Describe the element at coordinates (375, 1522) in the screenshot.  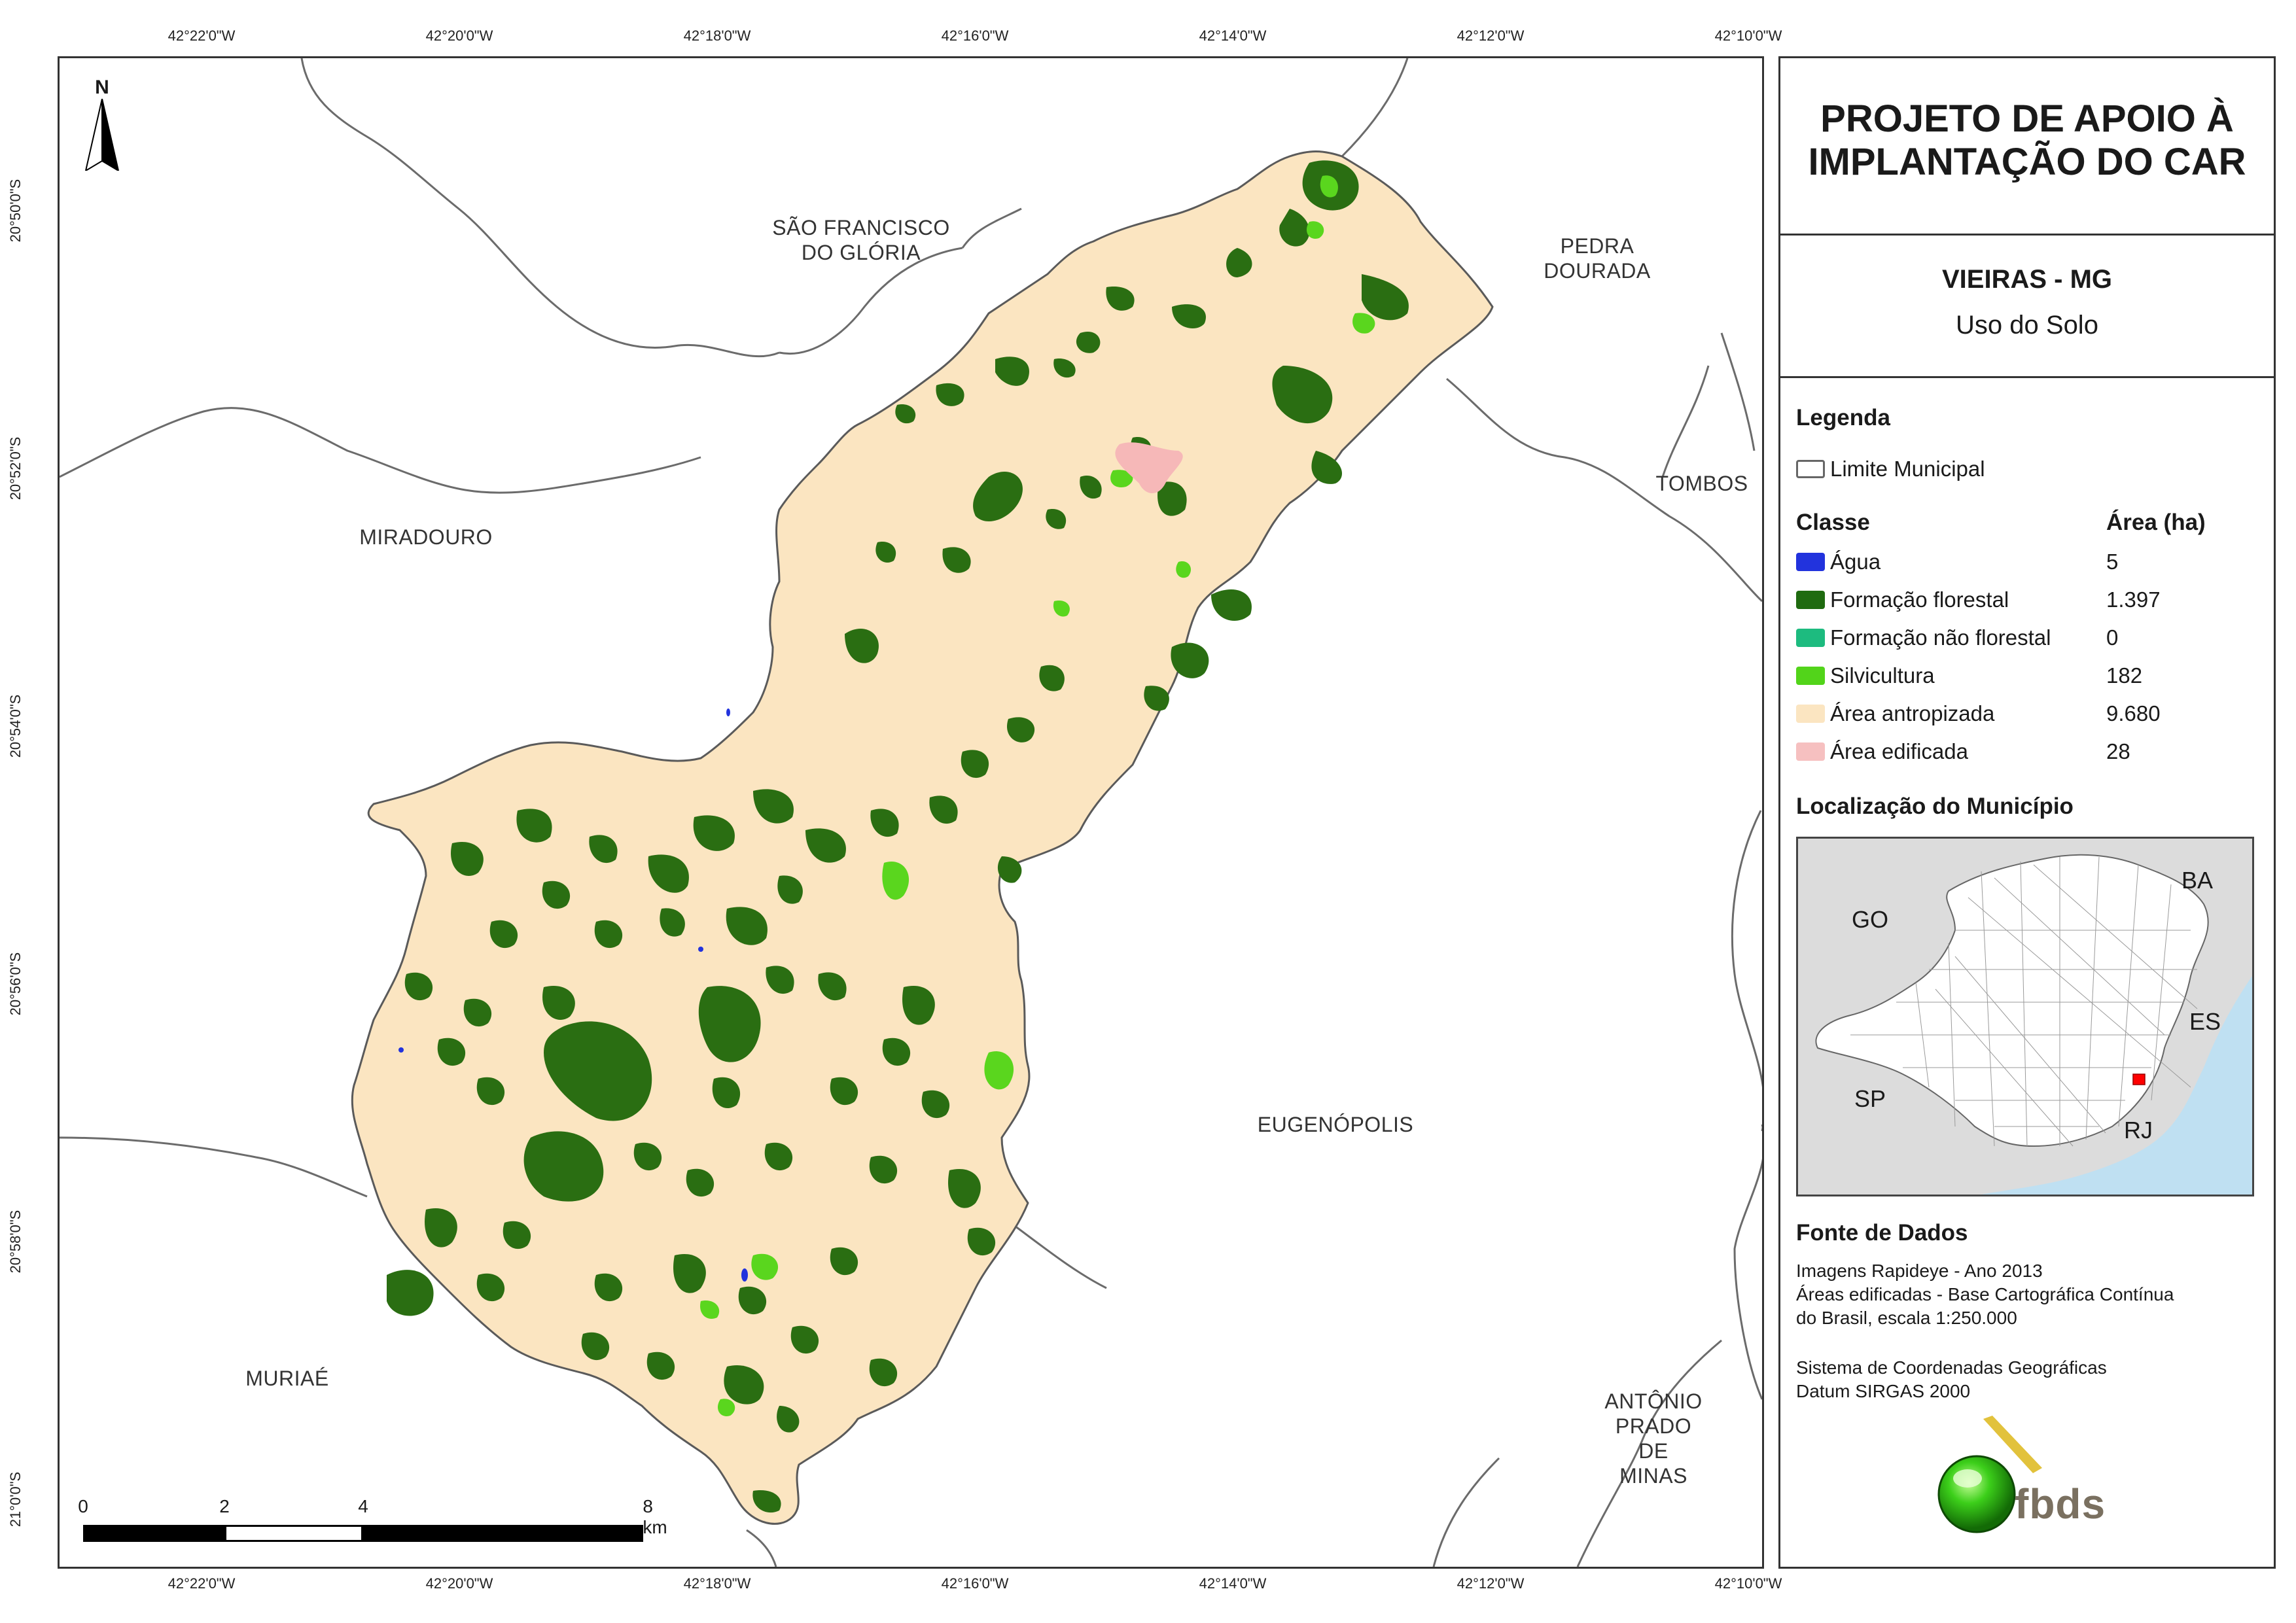
I see `scale-bar: 0 2 4 8 km` at that location.